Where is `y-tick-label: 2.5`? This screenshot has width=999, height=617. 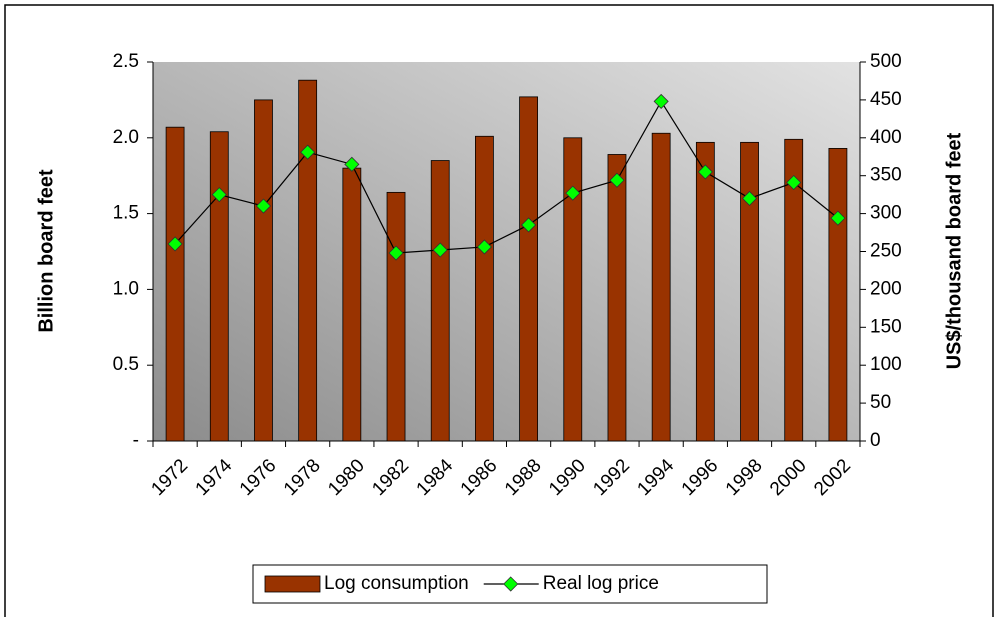 y-tick-label: 2.5 is located at coordinates (126, 61).